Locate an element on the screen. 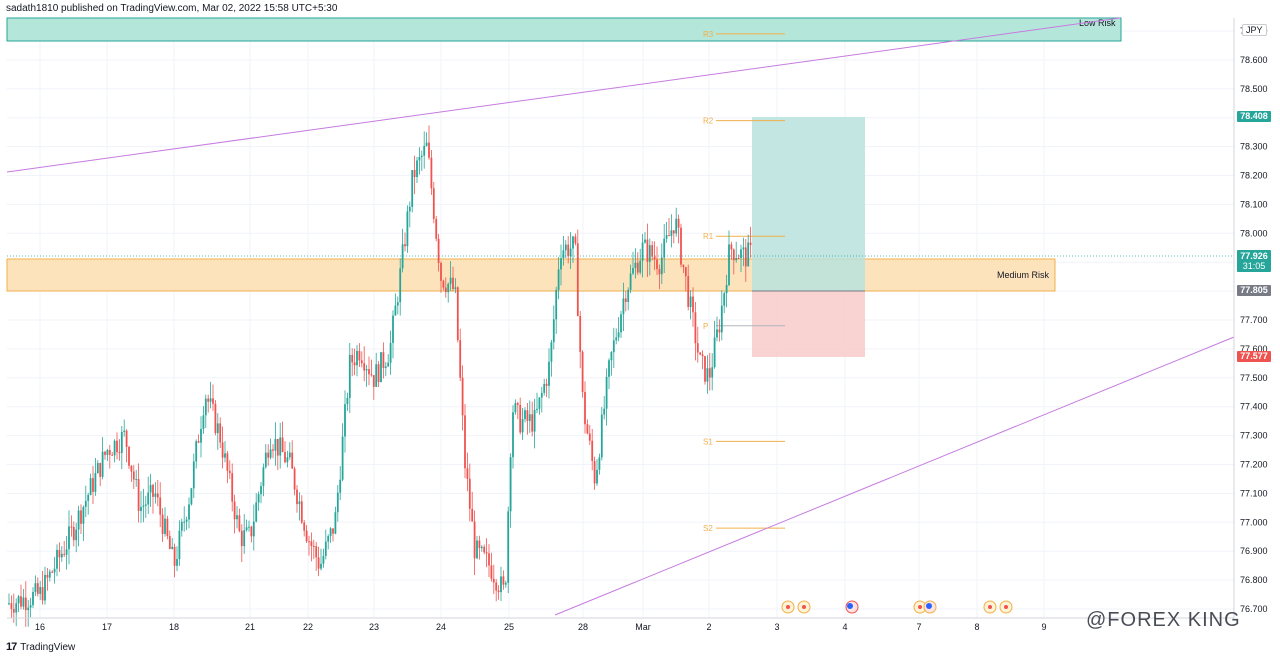  price-tick-label: 77.000 is located at coordinates (1254, 522).